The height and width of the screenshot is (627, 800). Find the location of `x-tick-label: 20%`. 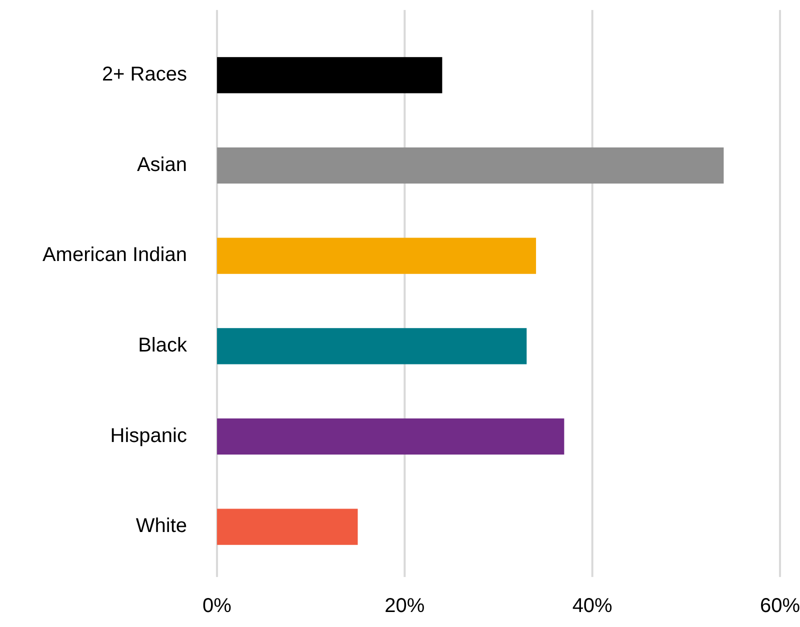

x-tick-label: 20% is located at coordinates (404, 606).